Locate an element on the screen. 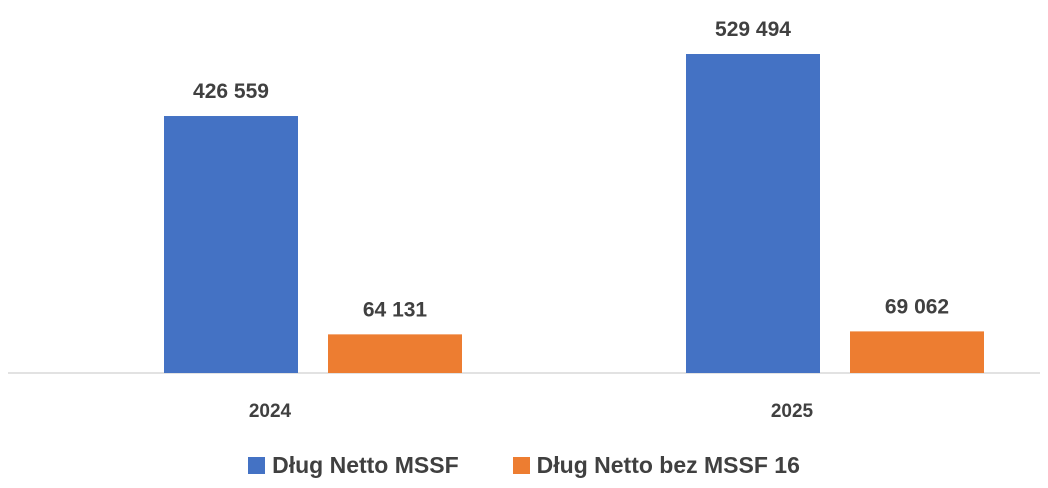  data-label-2-2024: 64 131 is located at coordinates (395, 309).